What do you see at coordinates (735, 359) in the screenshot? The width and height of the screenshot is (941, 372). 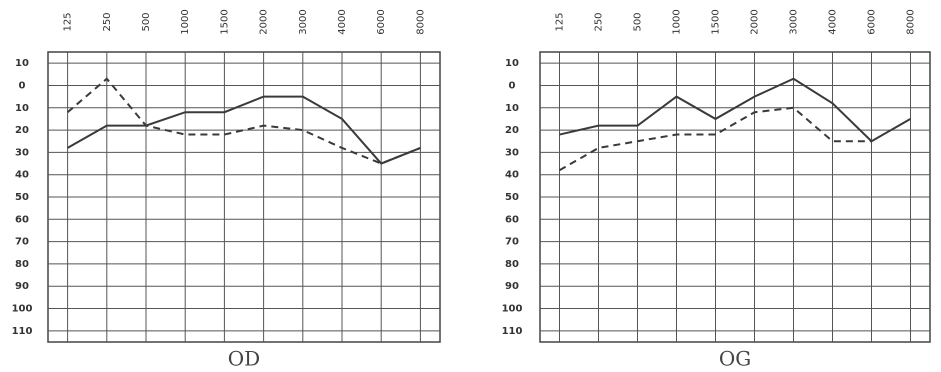 I see `chart-title: OG` at bounding box center [735, 359].